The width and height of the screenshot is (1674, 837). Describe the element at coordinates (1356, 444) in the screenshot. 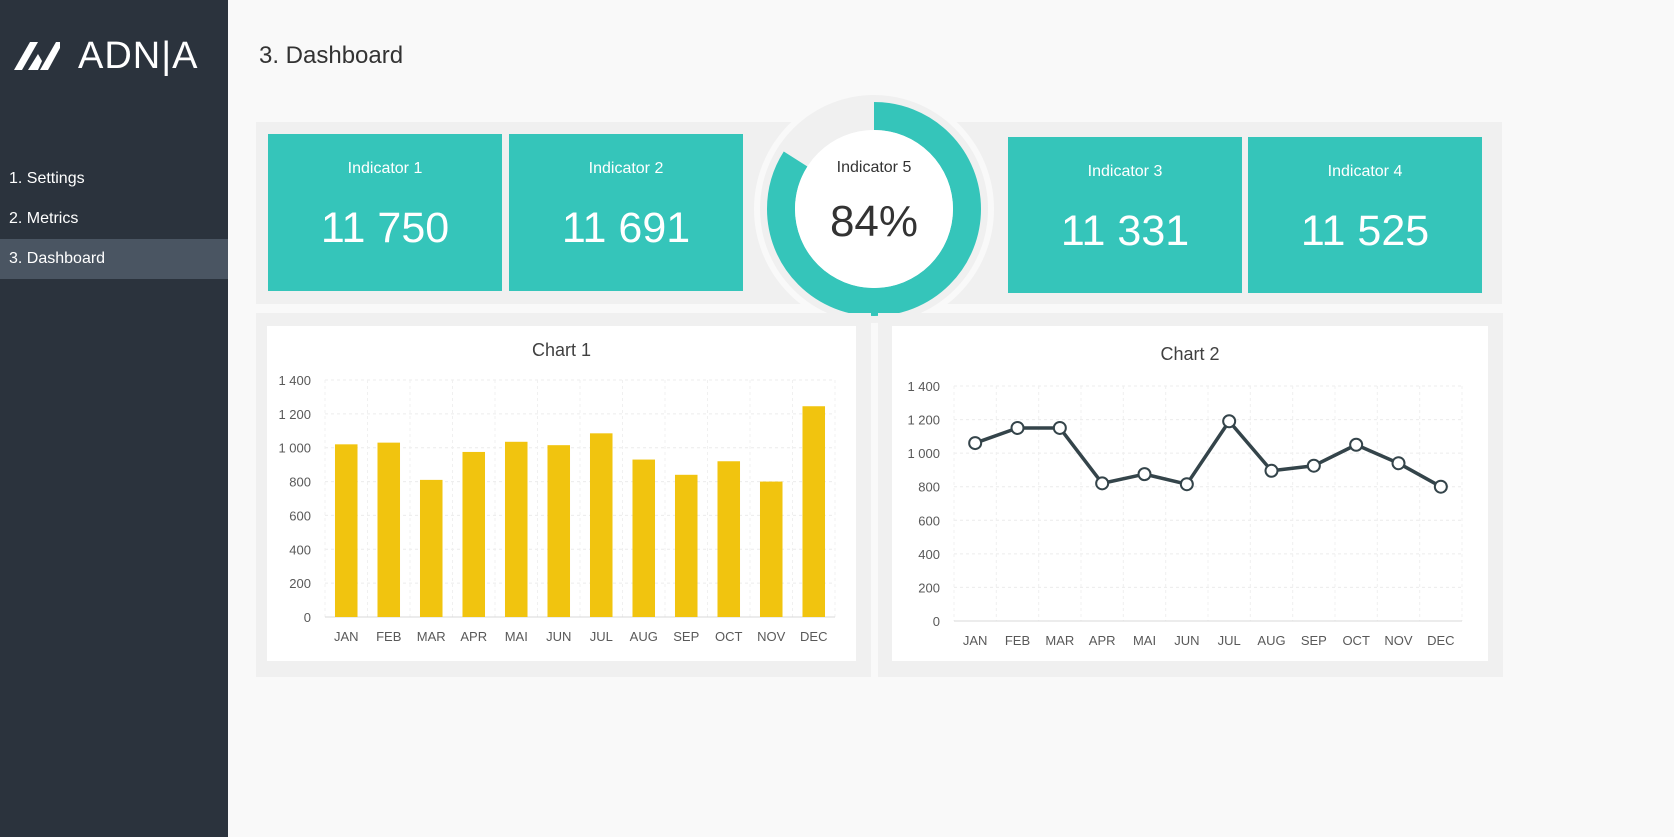

I see `chart-2-point-oct` at that location.